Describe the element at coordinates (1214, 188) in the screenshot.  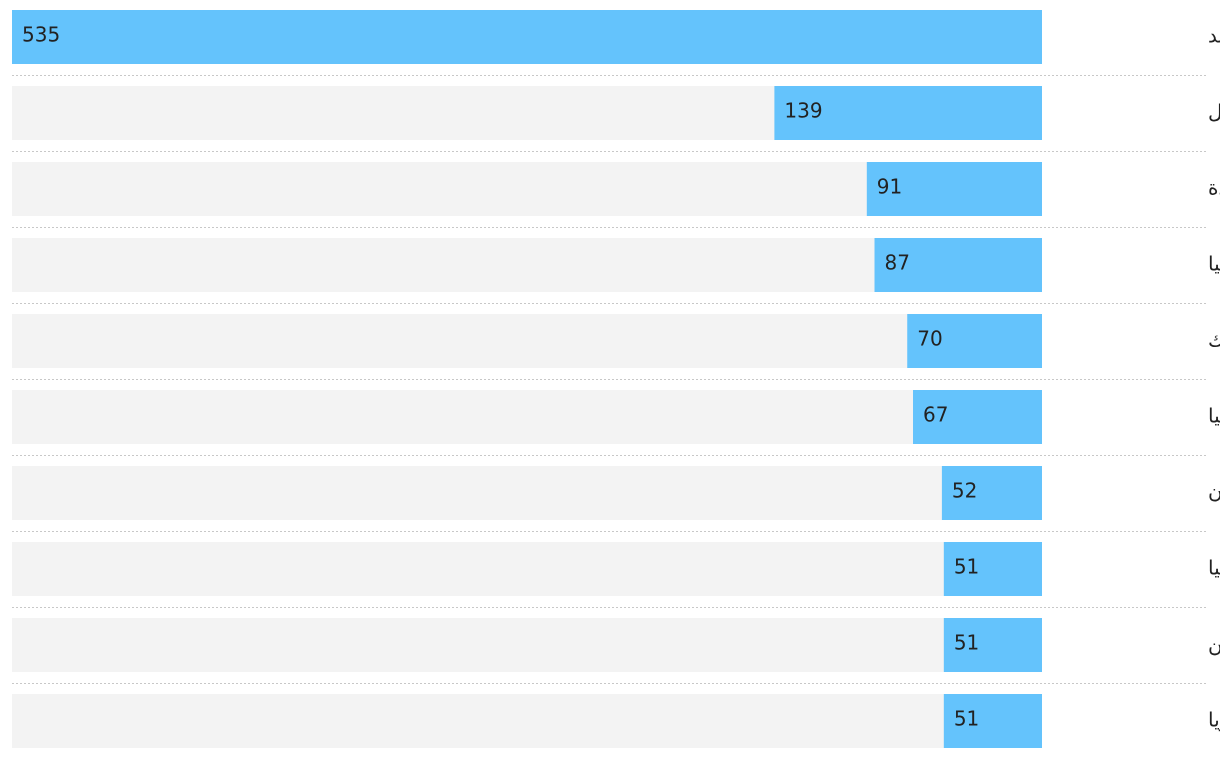
I see `category-label: الولايات المتحدة` at that location.